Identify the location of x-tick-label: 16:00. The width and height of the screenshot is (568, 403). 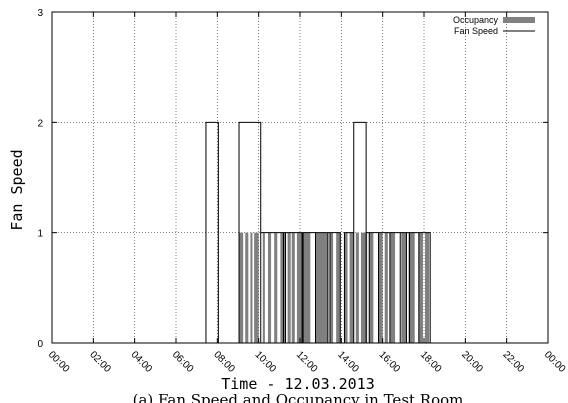
(390, 362).